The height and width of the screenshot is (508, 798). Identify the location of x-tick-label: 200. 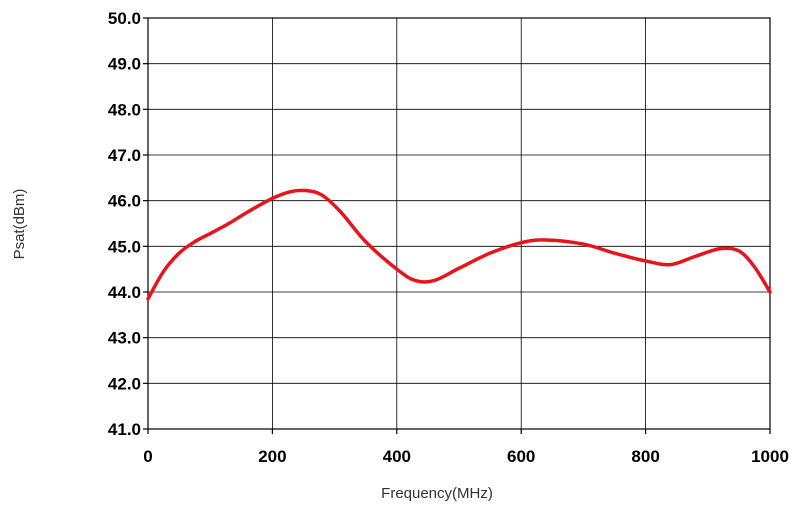
(272, 456).